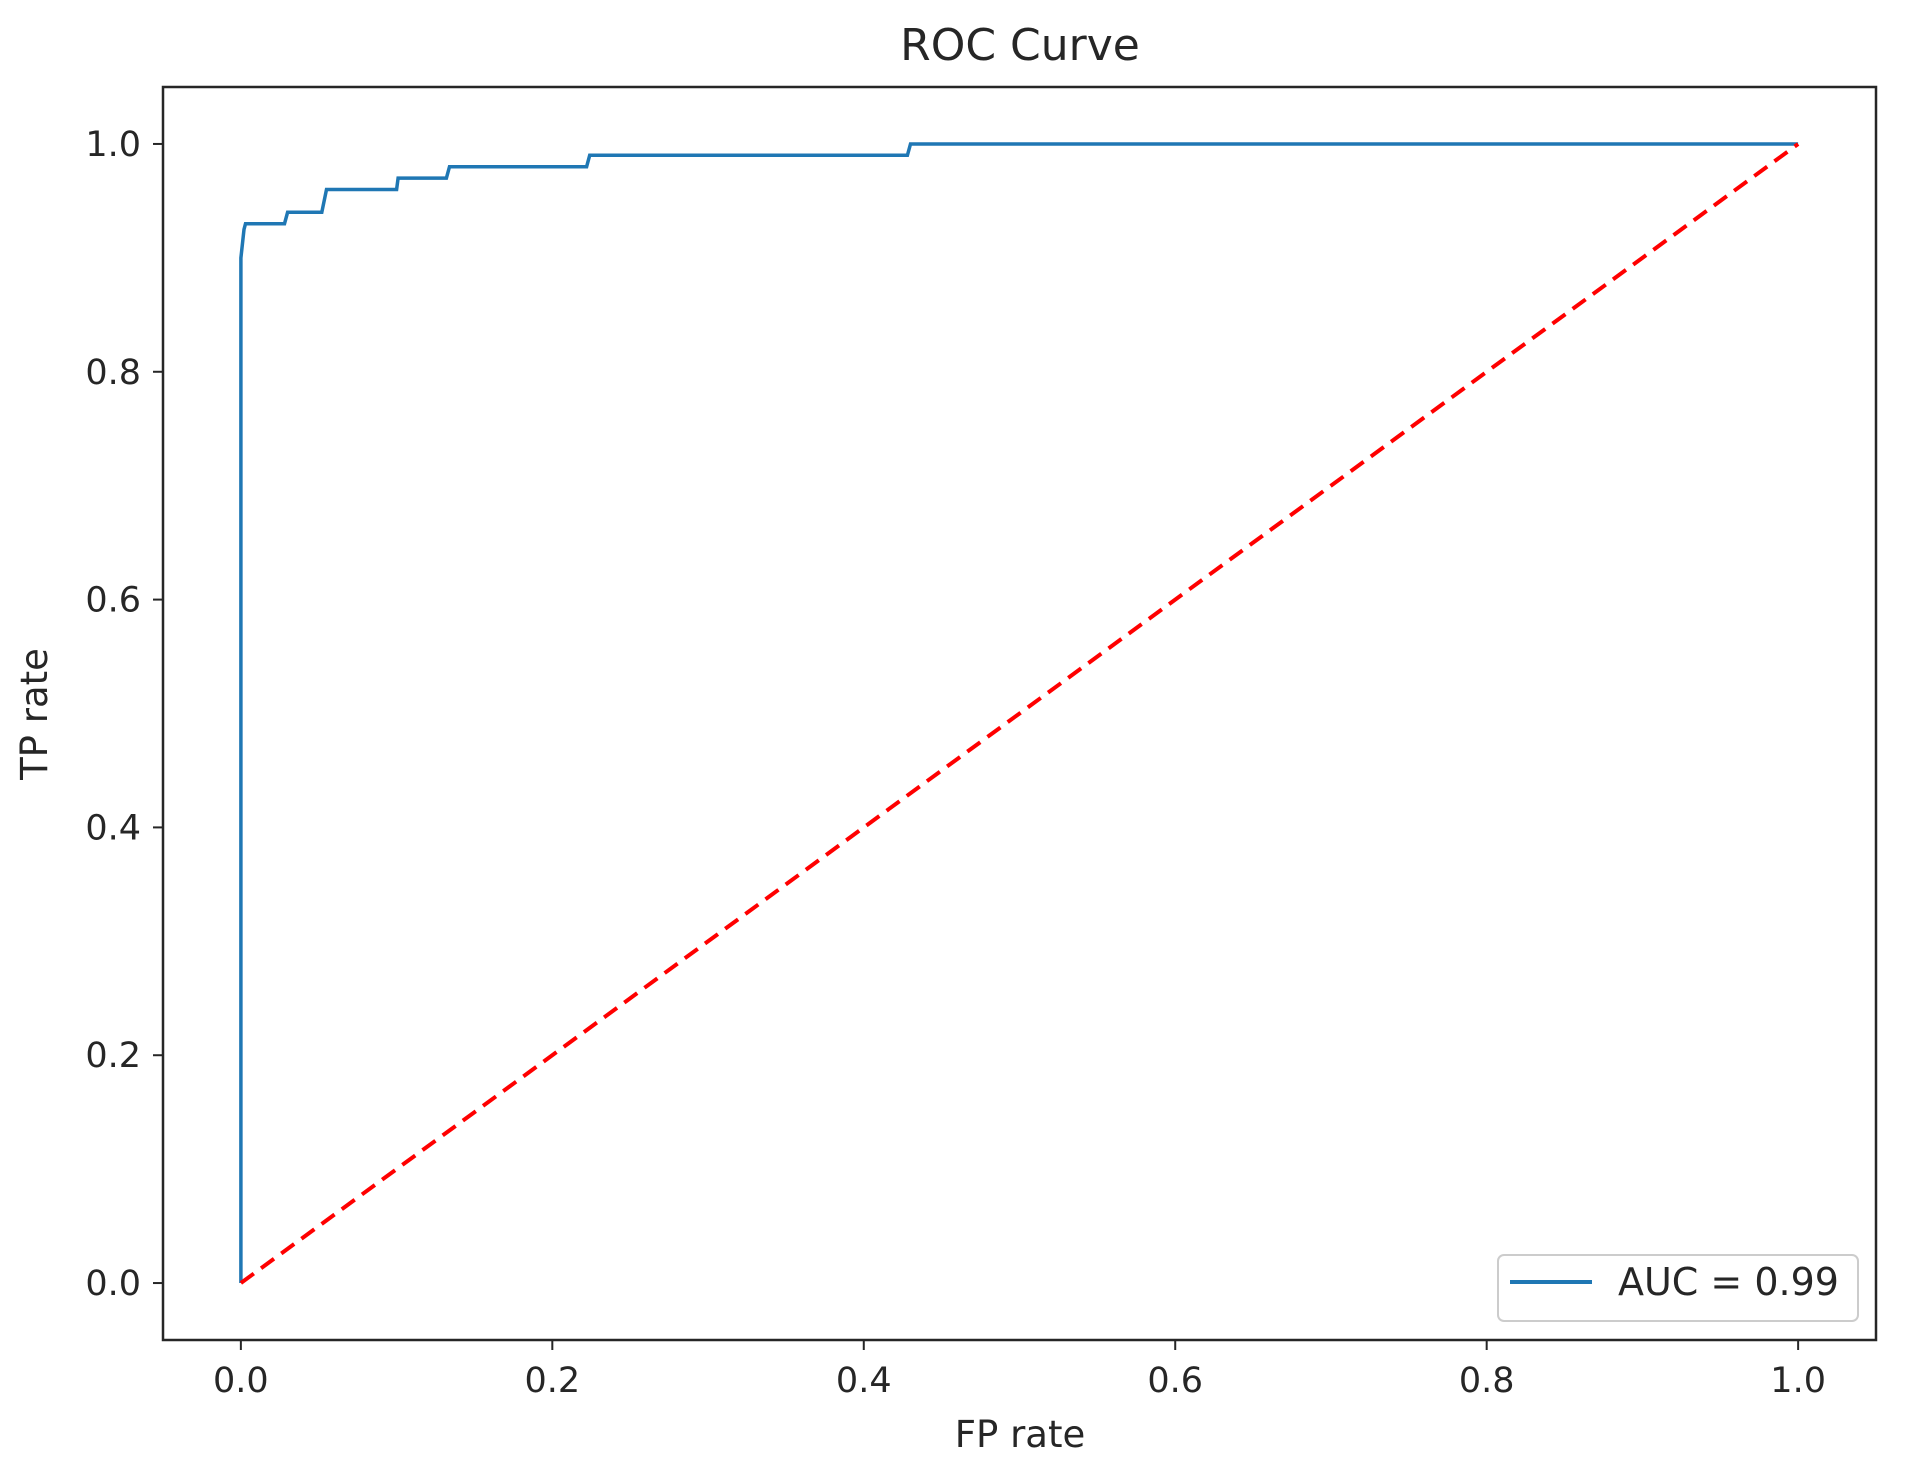  What do you see at coordinates (1175, 1381) in the screenshot?
I see `x-tick-label: 0.6` at bounding box center [1175, 1381].